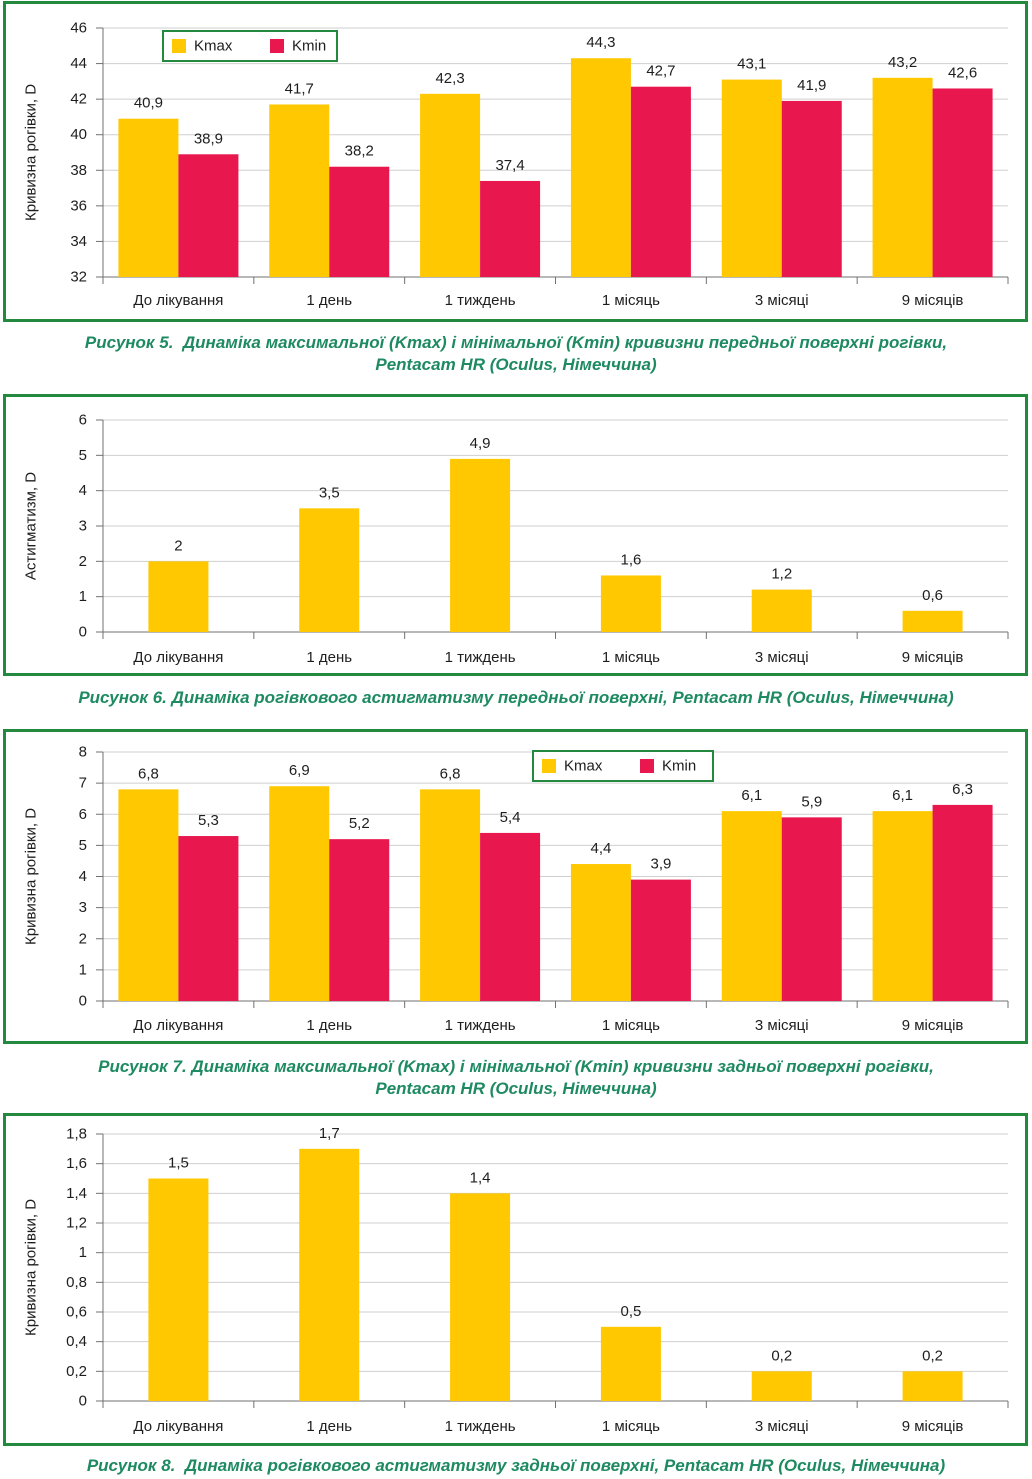 Image resolution: width=1032 pixels, height=1479 pixels. I want to click on y-axis-title: Астигматизм, D, so click(31, 526).